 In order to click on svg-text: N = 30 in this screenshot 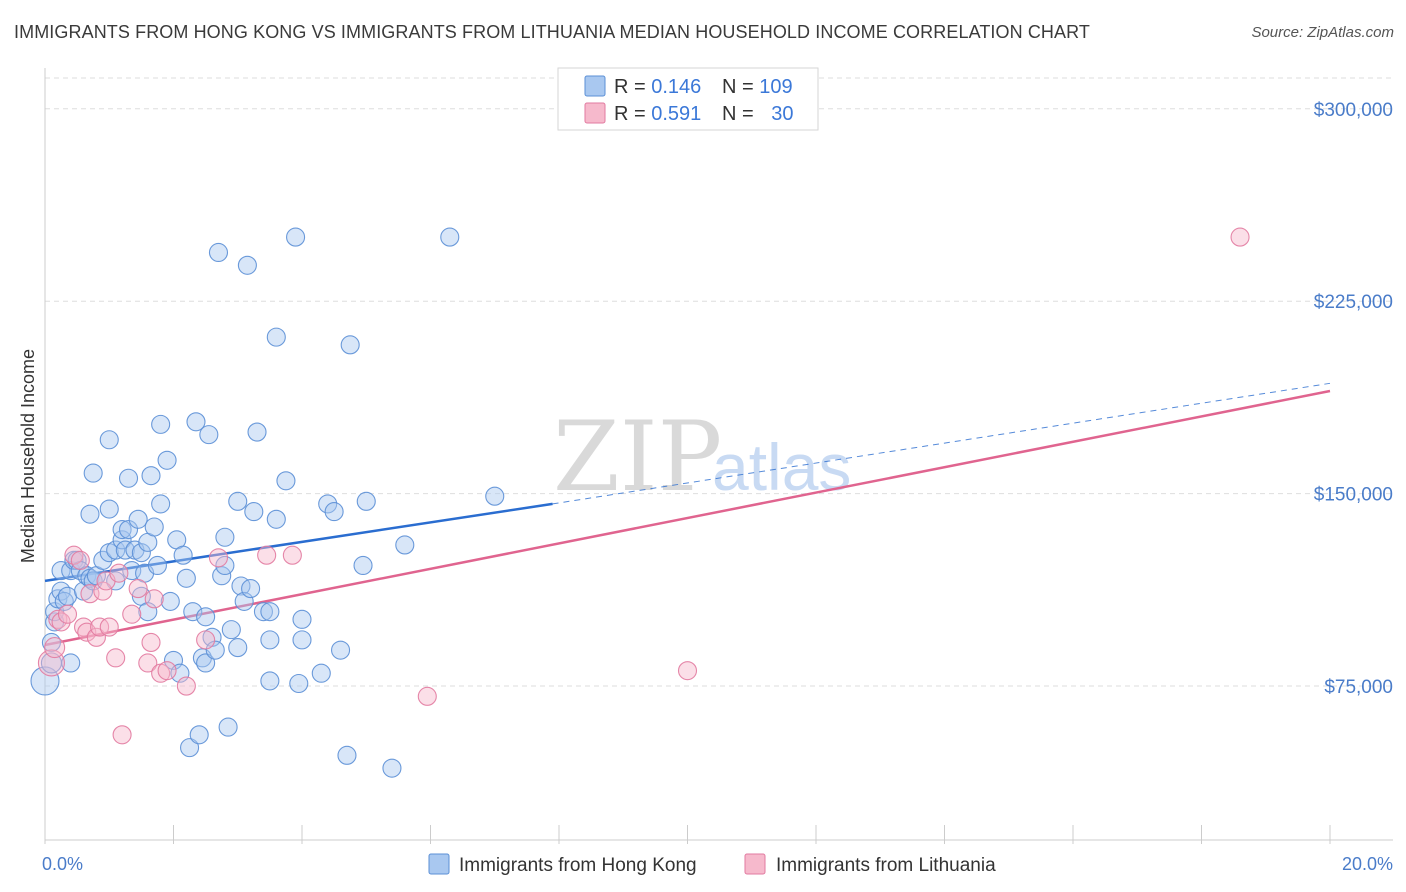, I will do `click(758, 114)`.